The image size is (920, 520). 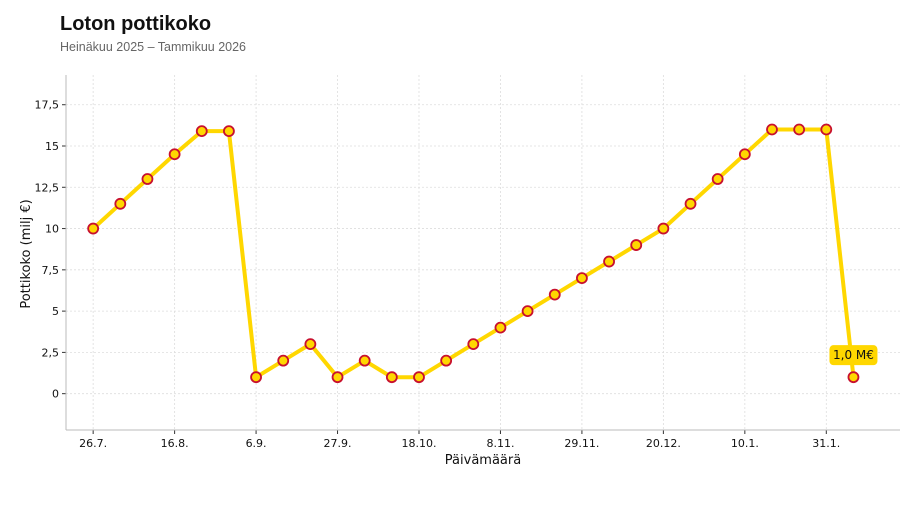 What do you see at coordinates (338, 443) in the screenshot?
I see `x-tick-label: 27.9.` at bounding box center [338, 443].